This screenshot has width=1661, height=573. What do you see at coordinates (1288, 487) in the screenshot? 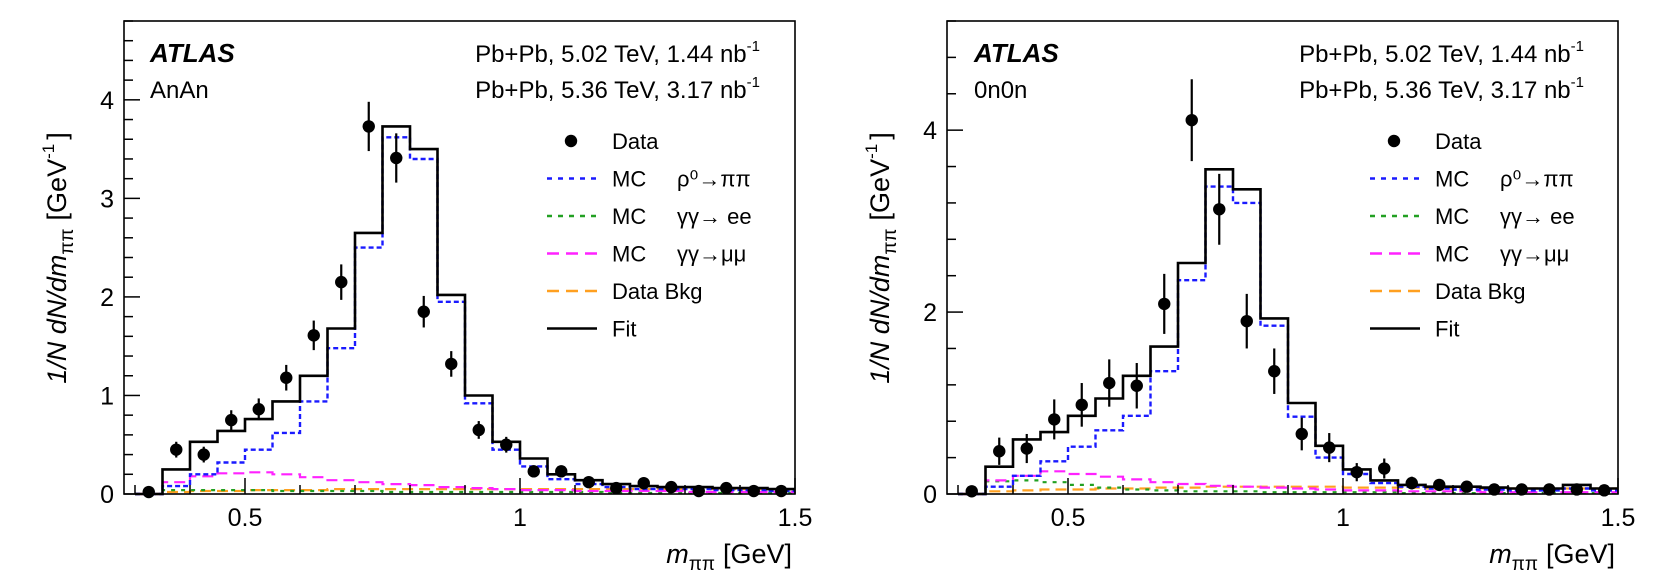
I see `series-mc-ee-line` at bounding box center [1288, 487].